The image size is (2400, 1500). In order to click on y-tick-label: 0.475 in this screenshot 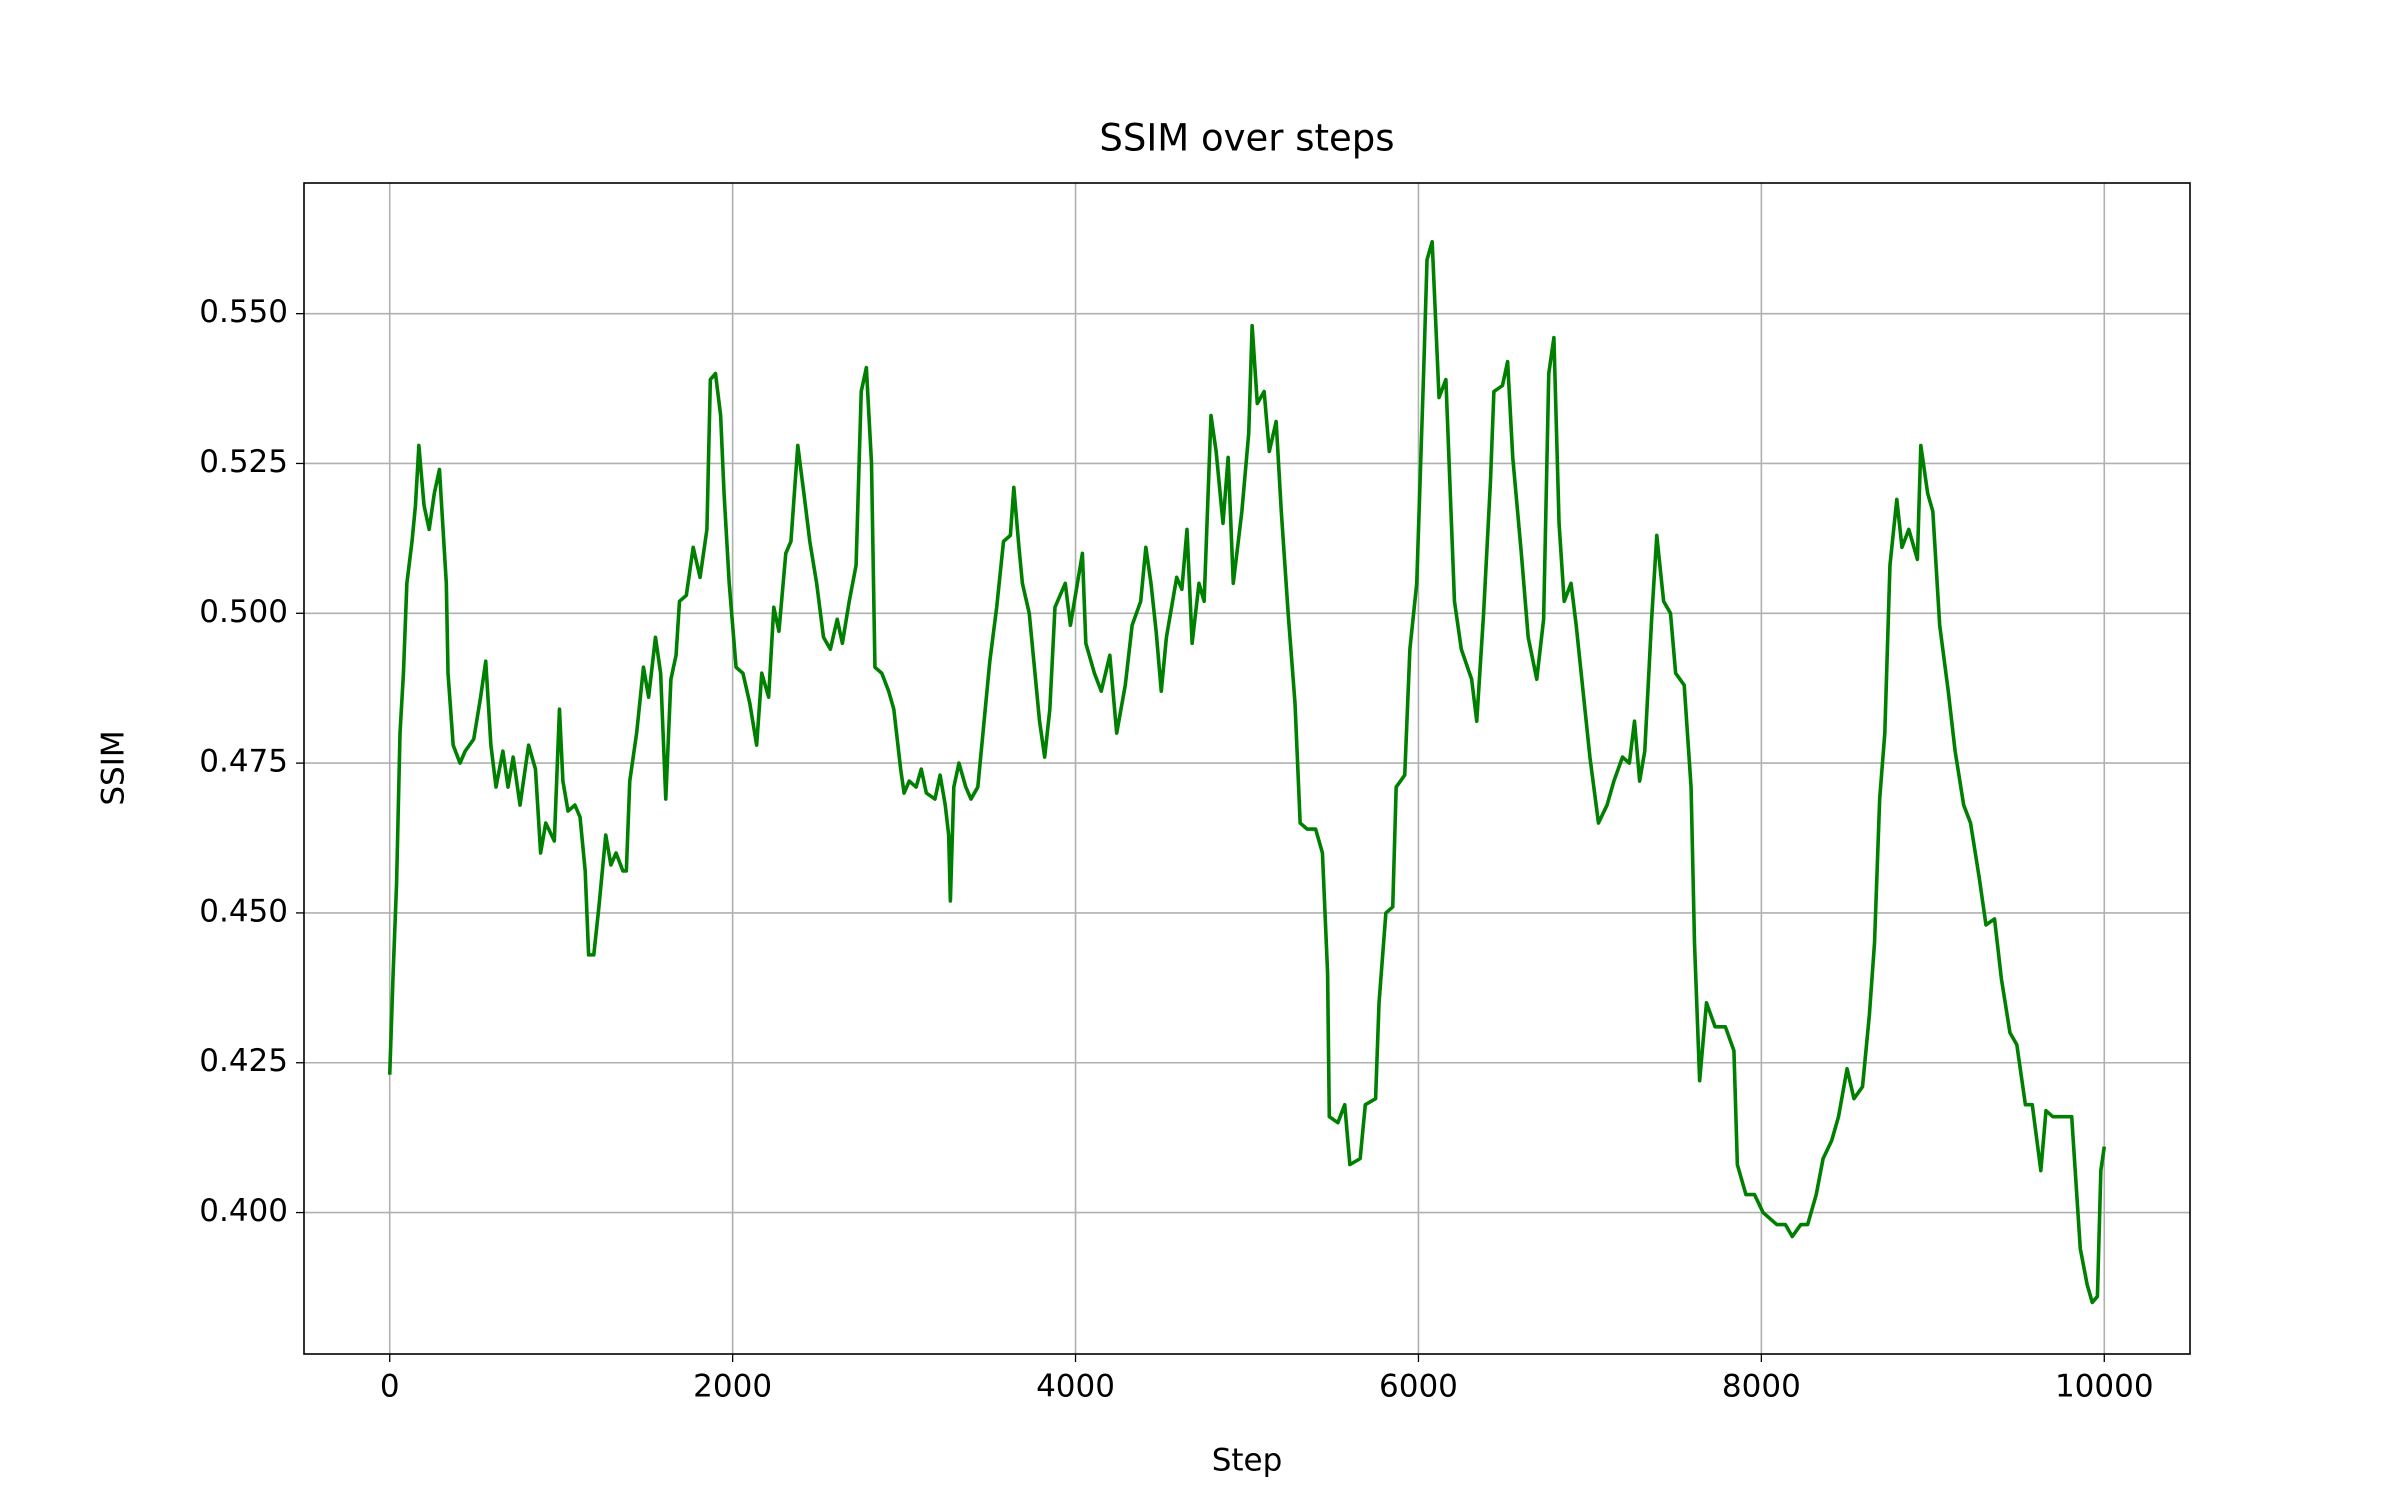, I will do `click(243, 762)`.